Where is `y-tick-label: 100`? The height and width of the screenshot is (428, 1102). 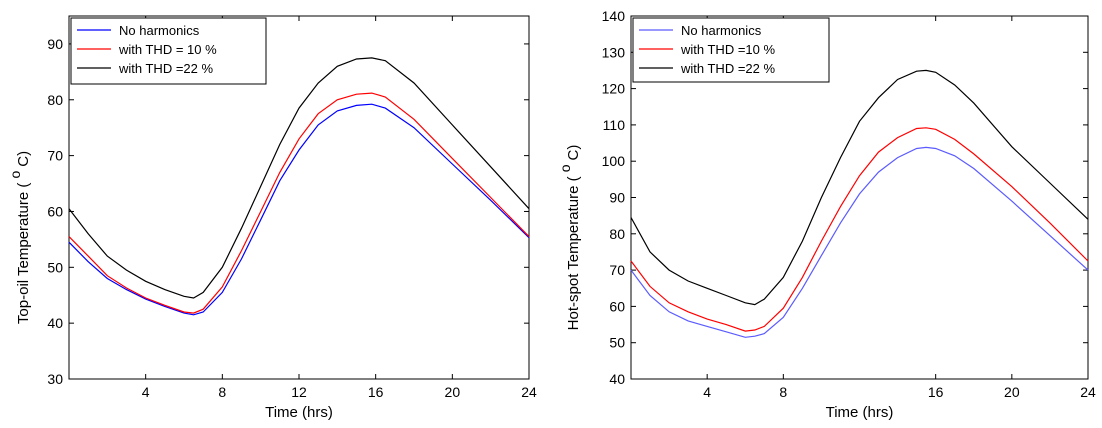
y-tick-label: 100 is located at coordinates (614, 161).